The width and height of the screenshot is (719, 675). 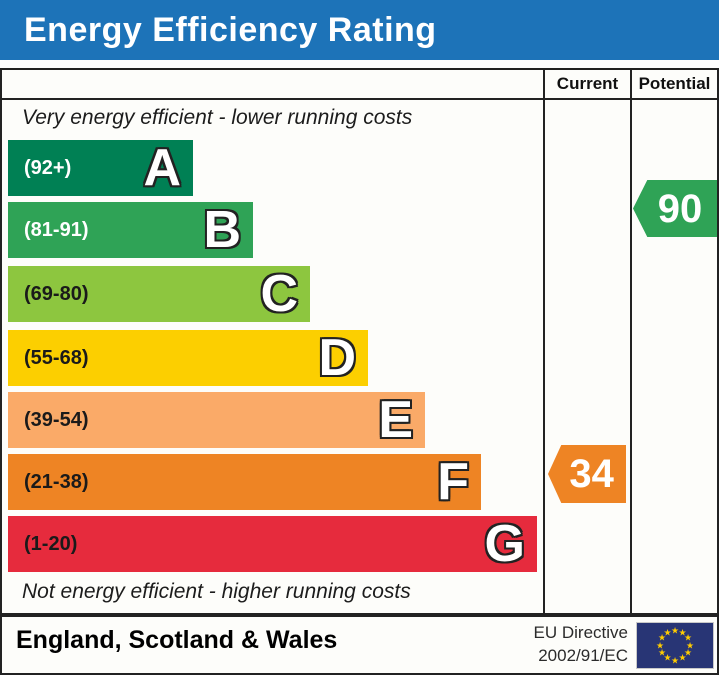 I want to click on band-f-letter: F, so click(x=453, y=482).